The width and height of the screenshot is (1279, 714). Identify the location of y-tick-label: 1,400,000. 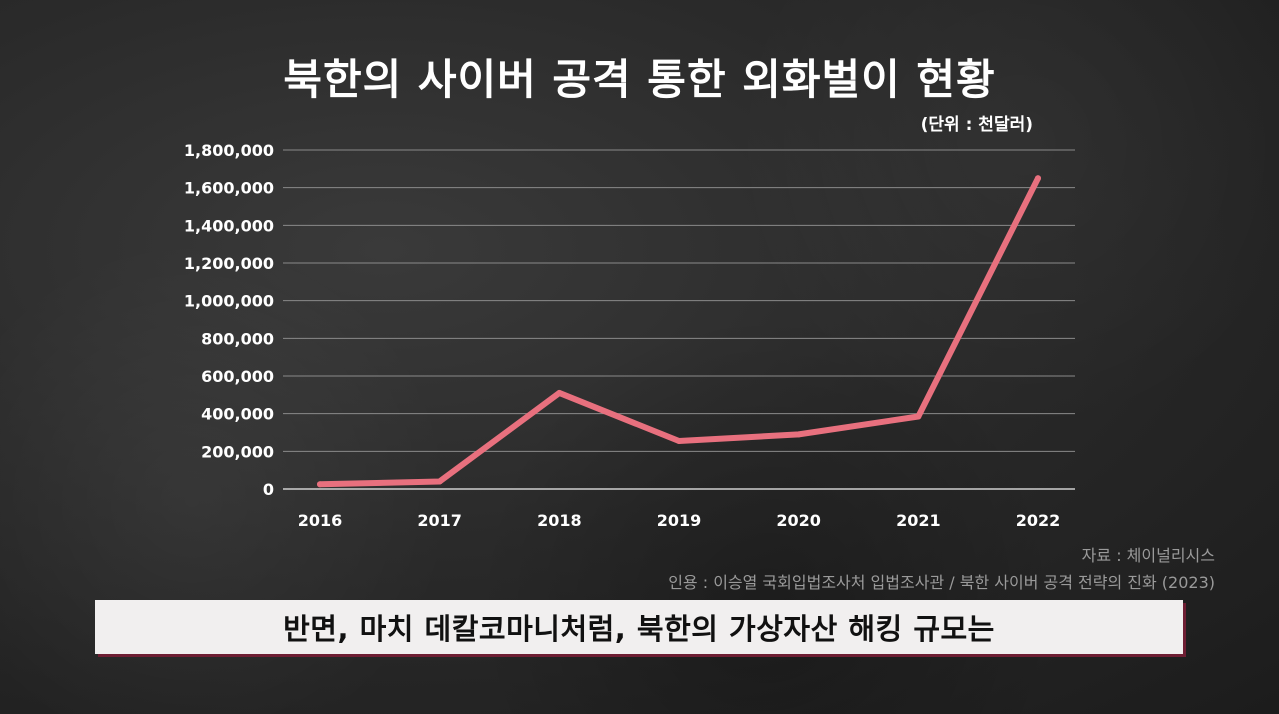
(229, 225).